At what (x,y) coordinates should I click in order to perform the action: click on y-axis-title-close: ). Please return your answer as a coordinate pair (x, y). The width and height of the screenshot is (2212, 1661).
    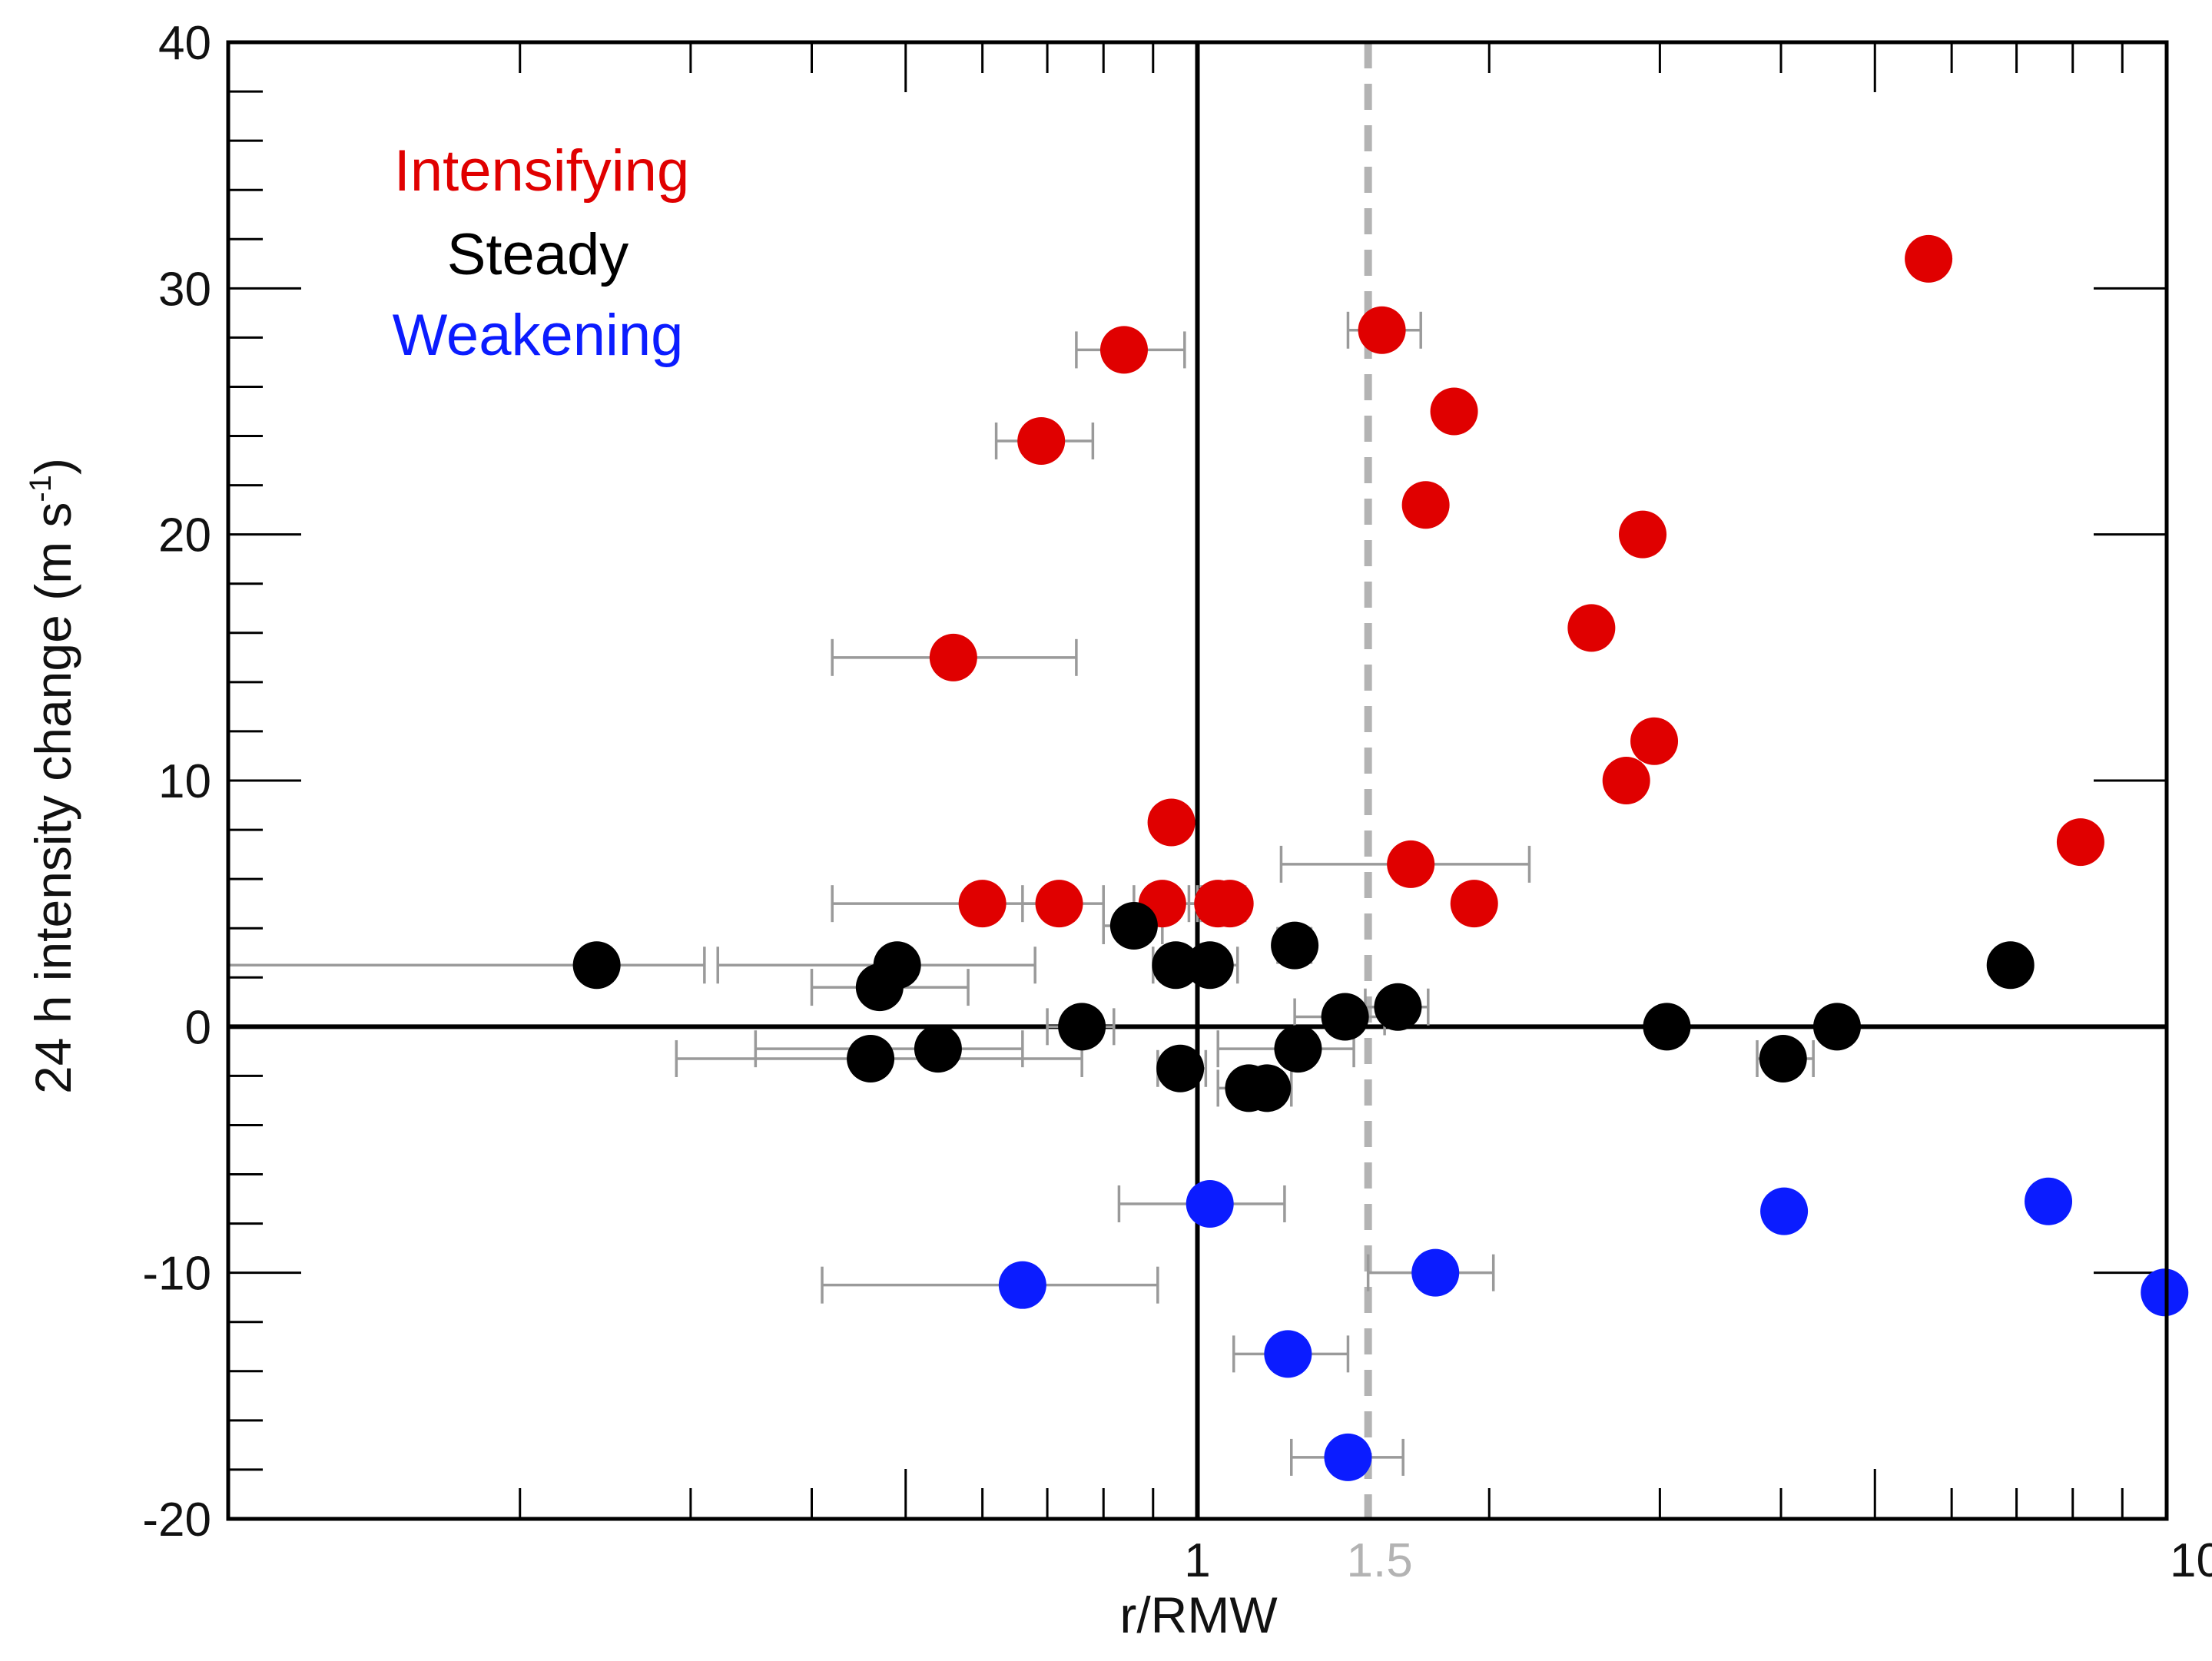
    Looking at the image, I should click on (53, 466).